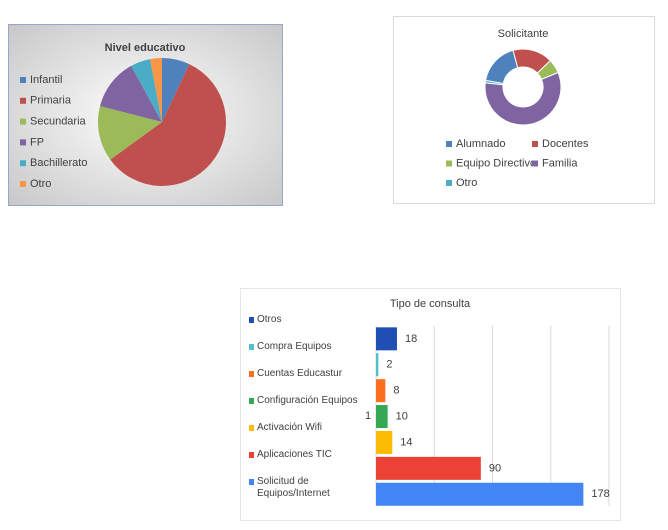  Describe the element at coordinates (495, 468) in the screenshot. I see `value-label: 90` at that location.